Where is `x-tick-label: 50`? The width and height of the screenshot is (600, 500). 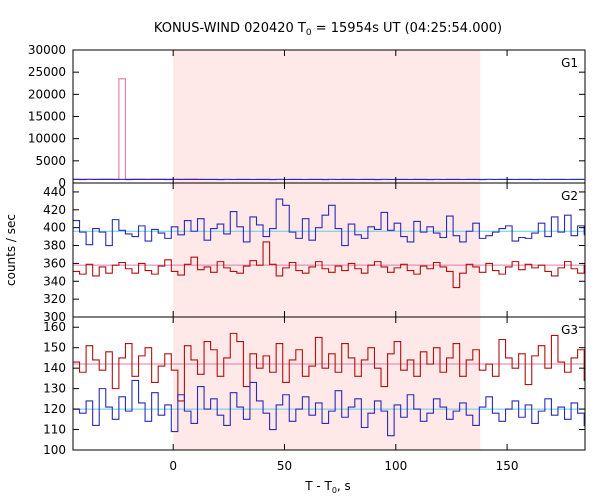
x-tick-label: 50 is located at coordinates (284, 466).